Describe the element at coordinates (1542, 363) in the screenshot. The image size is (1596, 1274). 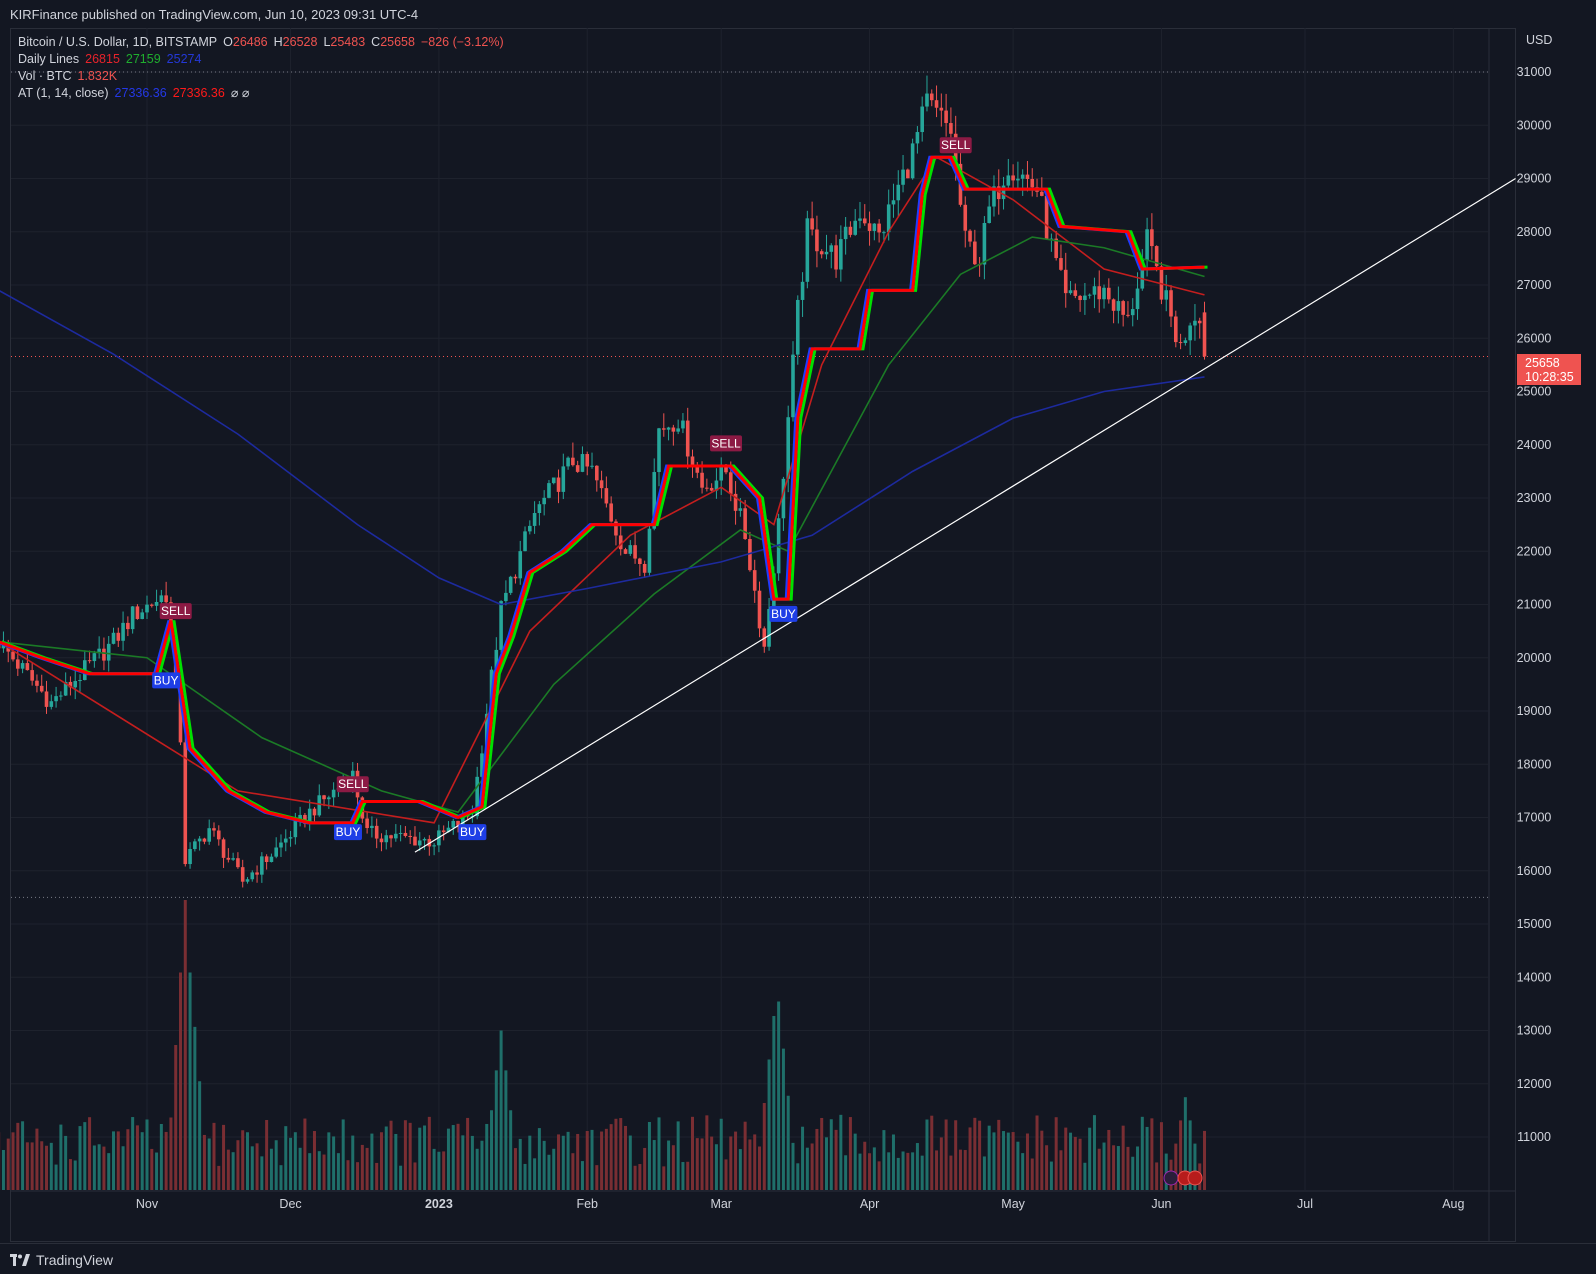
I see `last-price-value: 25658` at that location.